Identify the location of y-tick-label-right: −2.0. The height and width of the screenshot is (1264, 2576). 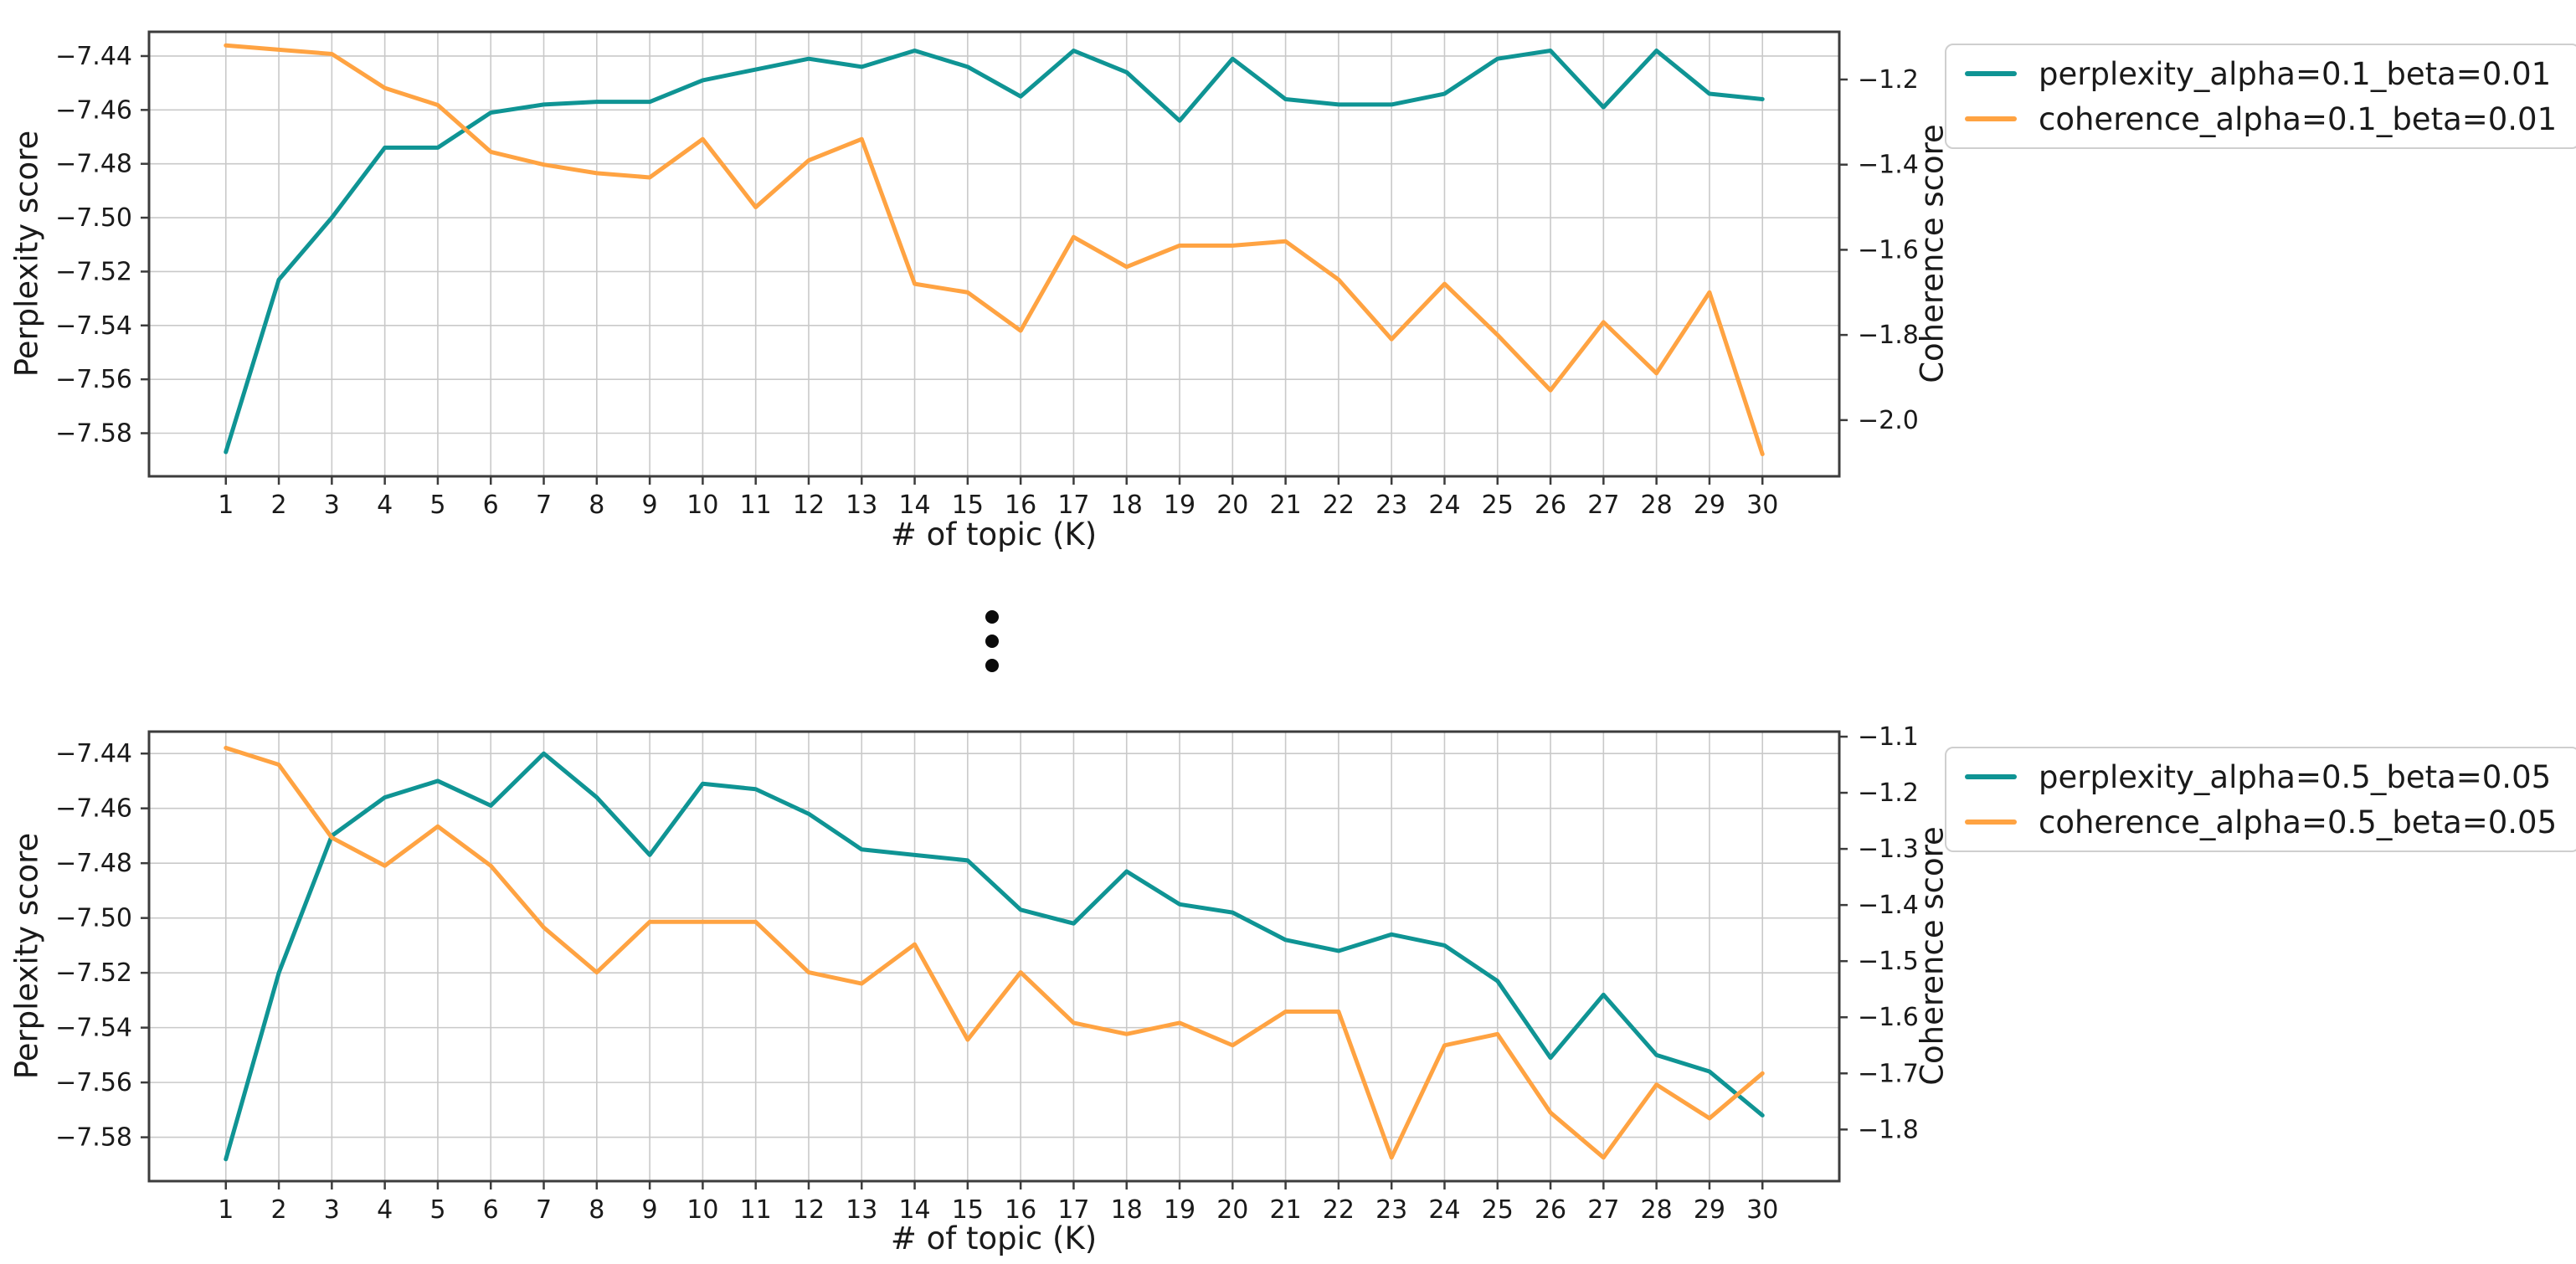
(1889, 420).